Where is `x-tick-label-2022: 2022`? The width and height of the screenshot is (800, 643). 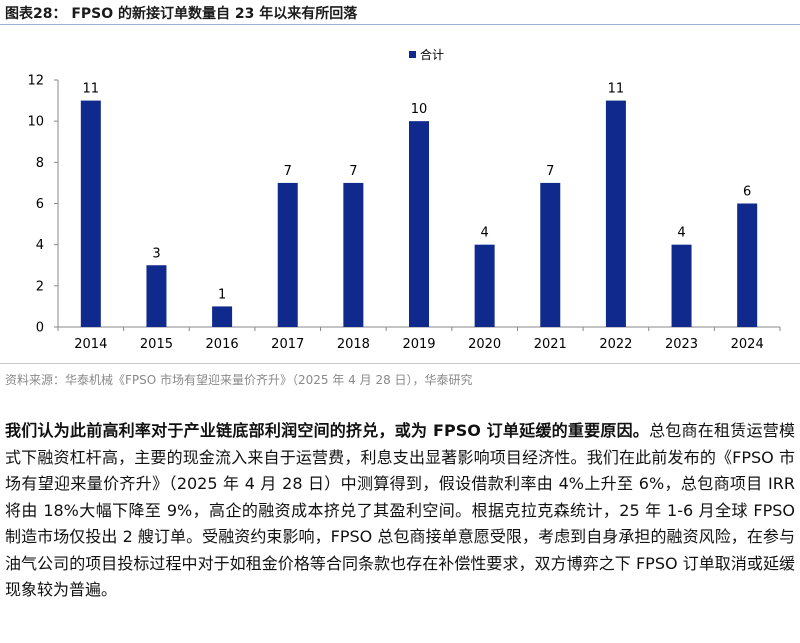
x-tick-label-2022: 2022 is located at coordinates (615, 344).